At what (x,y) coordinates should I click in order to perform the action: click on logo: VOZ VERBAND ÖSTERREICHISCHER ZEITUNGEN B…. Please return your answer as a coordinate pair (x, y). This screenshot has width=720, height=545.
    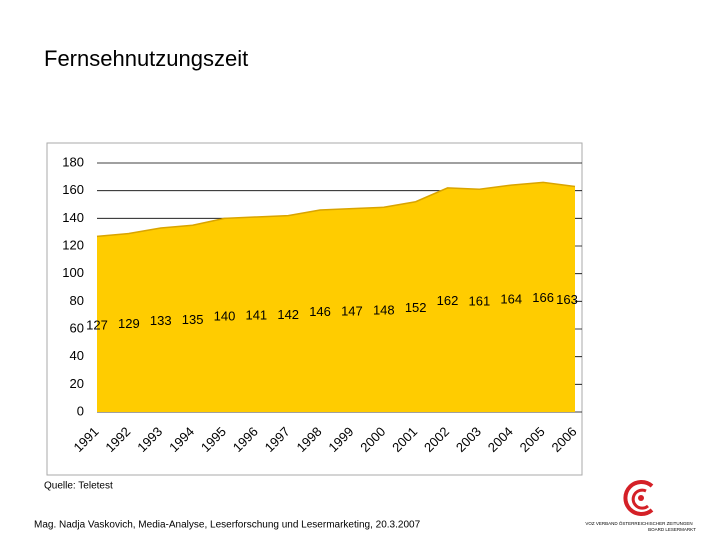
    Looking at the image, I should click on (640, 506).